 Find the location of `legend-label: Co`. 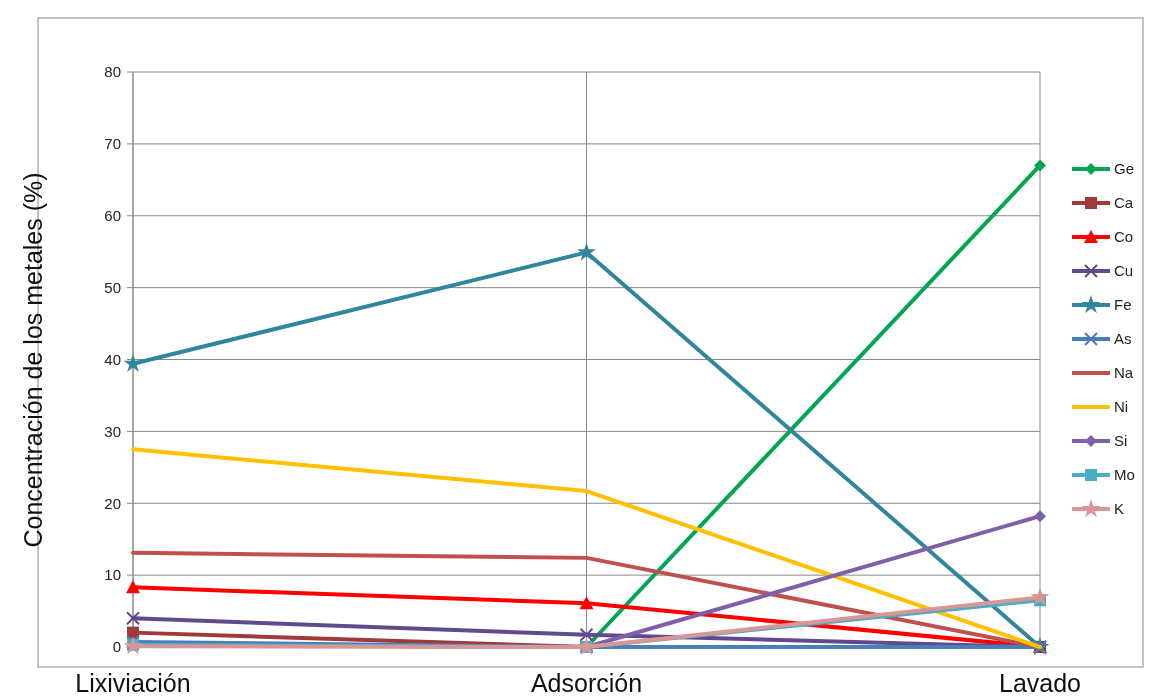

legend-label: Co is located at coordinates (1124, 237).